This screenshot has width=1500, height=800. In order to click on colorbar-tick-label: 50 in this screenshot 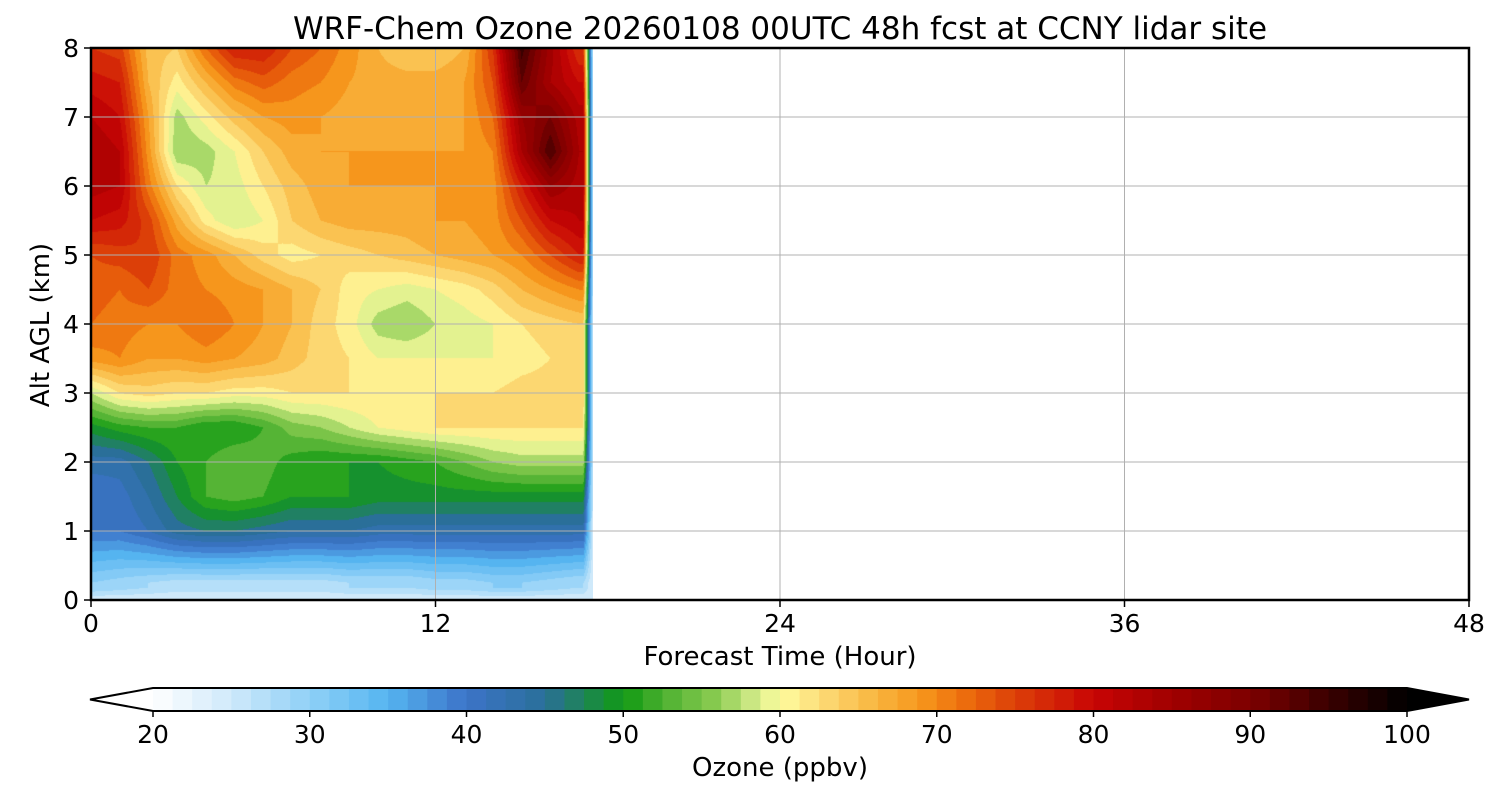, I will do `click(623, 734)`.